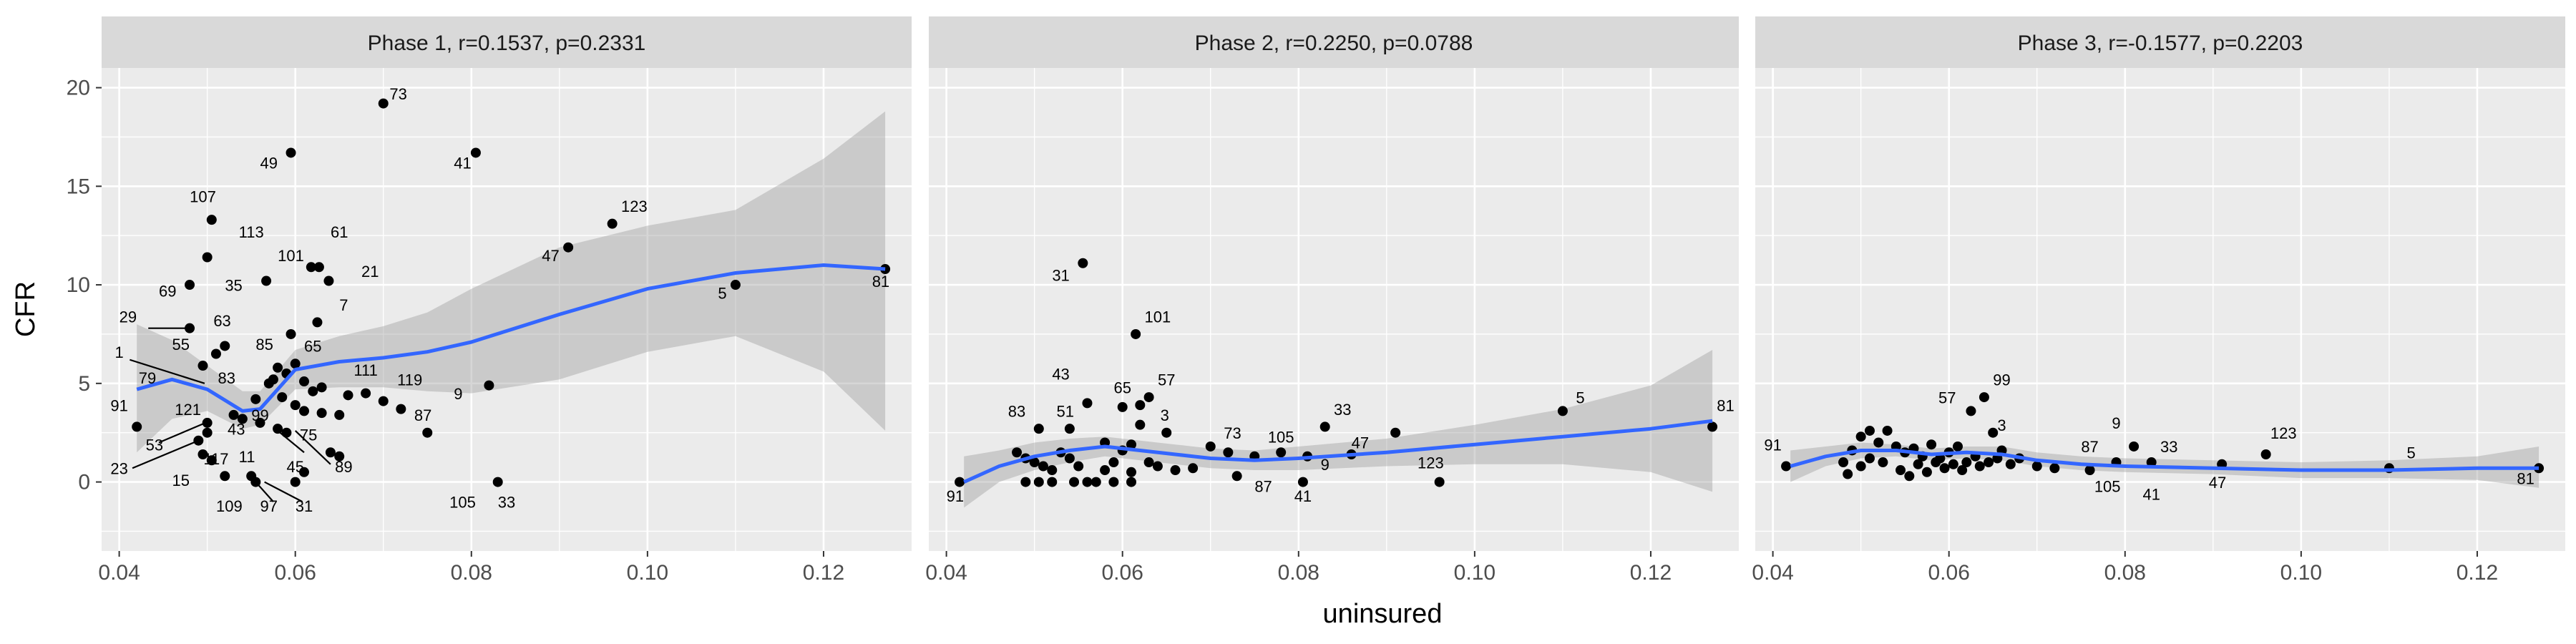 The height and width of the screenshot is (644, 2576). What do you see at coordinates (128, 317) in the screenshot?
I see `point-label: 29` at bounding box center [128, 317].